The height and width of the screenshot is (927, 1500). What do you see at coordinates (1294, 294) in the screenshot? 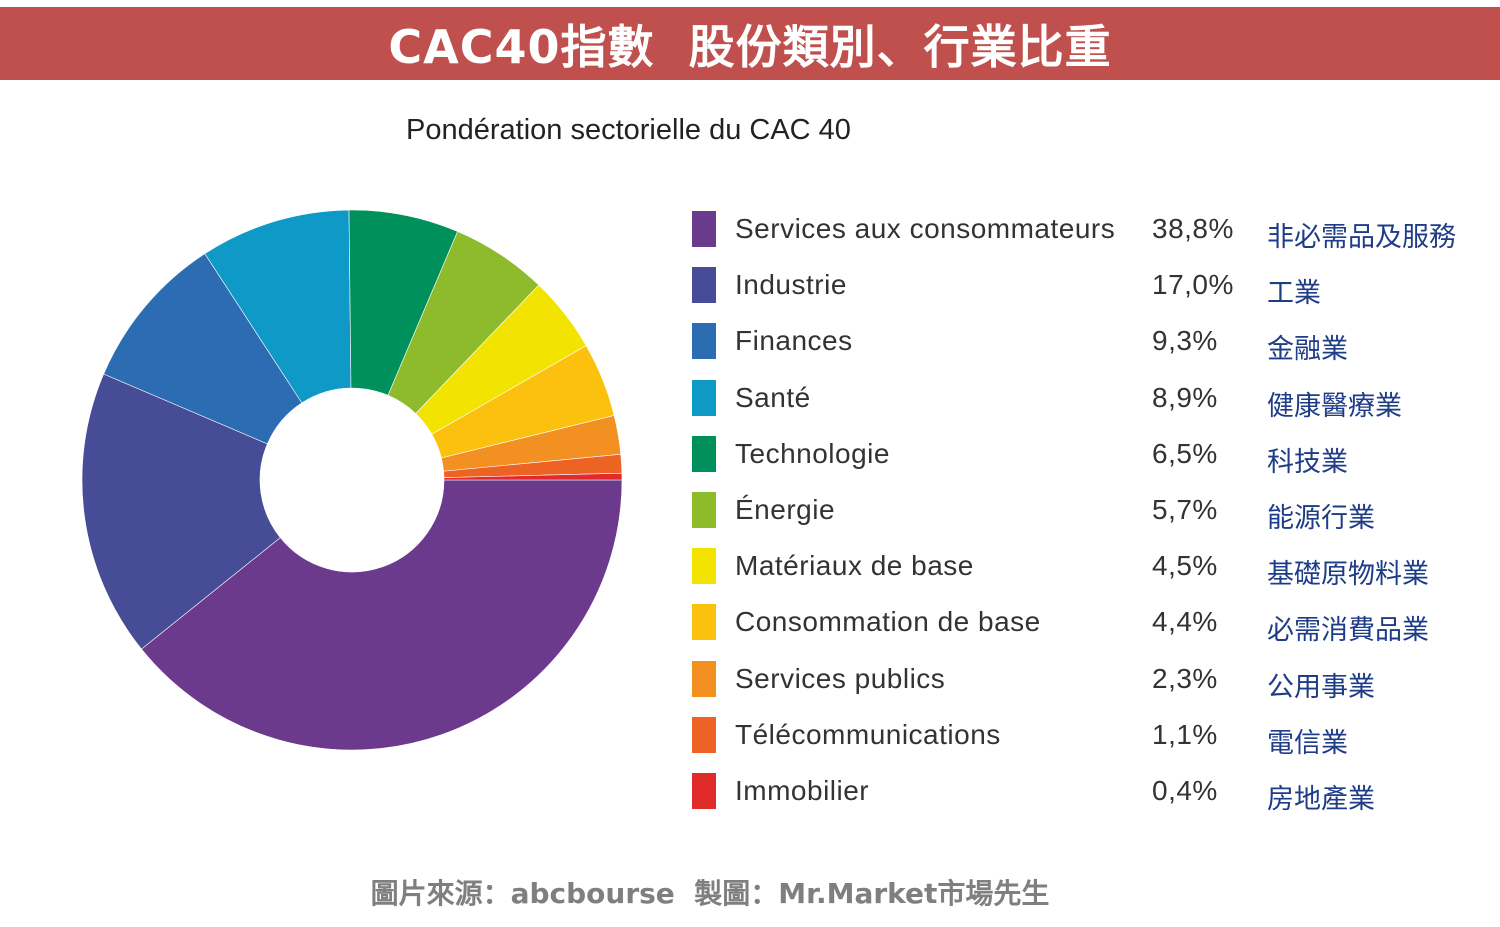
I see `legend-chinese-label: 工業` at bounding box center [1294, 294].